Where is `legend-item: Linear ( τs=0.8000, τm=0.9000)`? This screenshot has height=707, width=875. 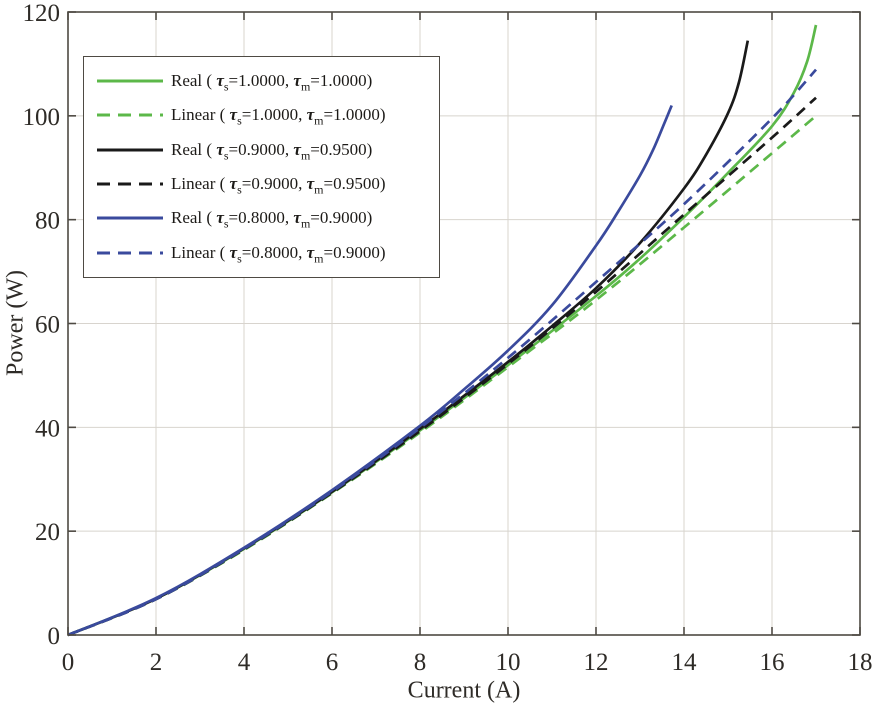 legend-item: Linear ( τs=0.8000, τm=0.9000) is located at coordinates (267, 254).